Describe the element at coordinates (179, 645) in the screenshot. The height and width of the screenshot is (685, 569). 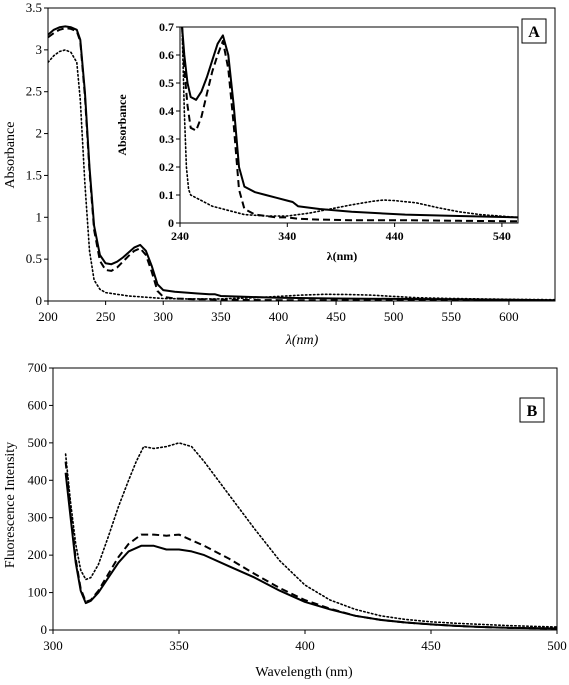
I see `panel-b-x-tick-label: 350` at that location.